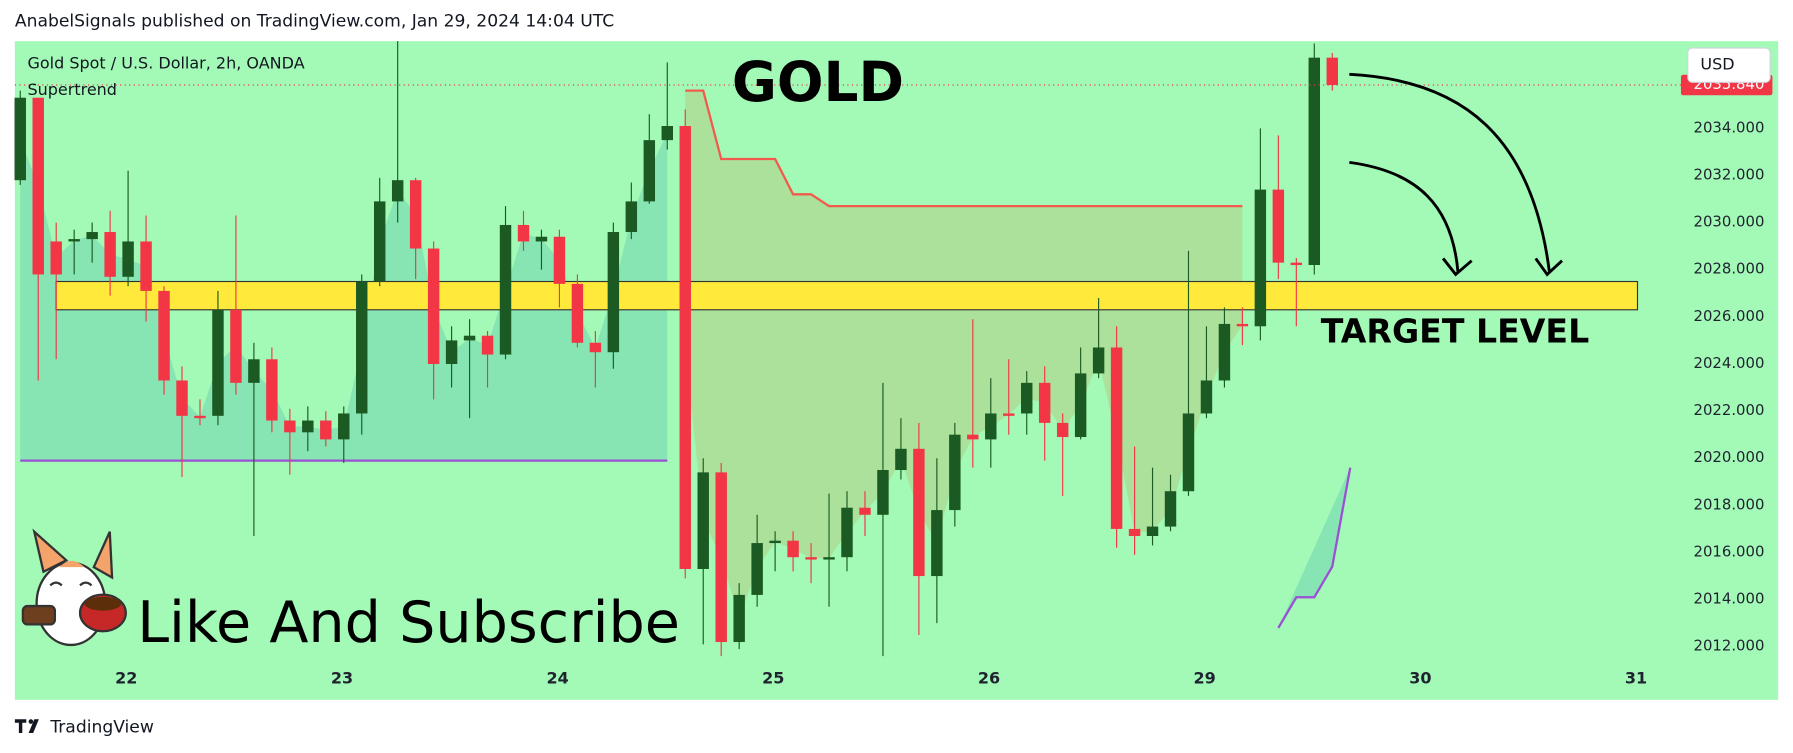 The height and width of the screenshot is (753, 1793). I want to click on x-tick-label: 30, so click(1420, 678).